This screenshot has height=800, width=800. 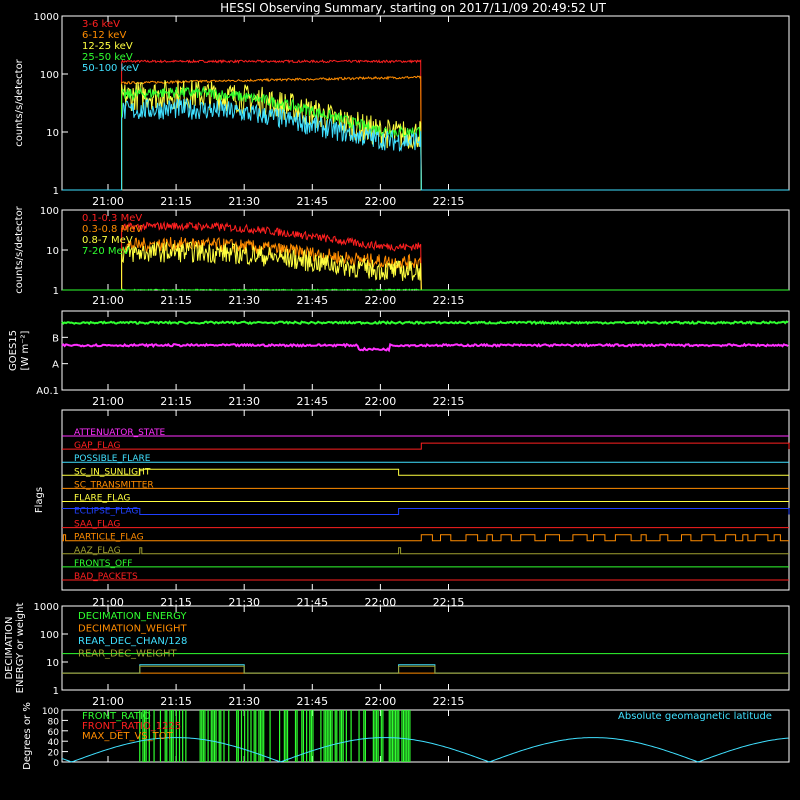 I want to click on lightcurves-low-xtick-label: 21:00, so click(x=108, y=201).